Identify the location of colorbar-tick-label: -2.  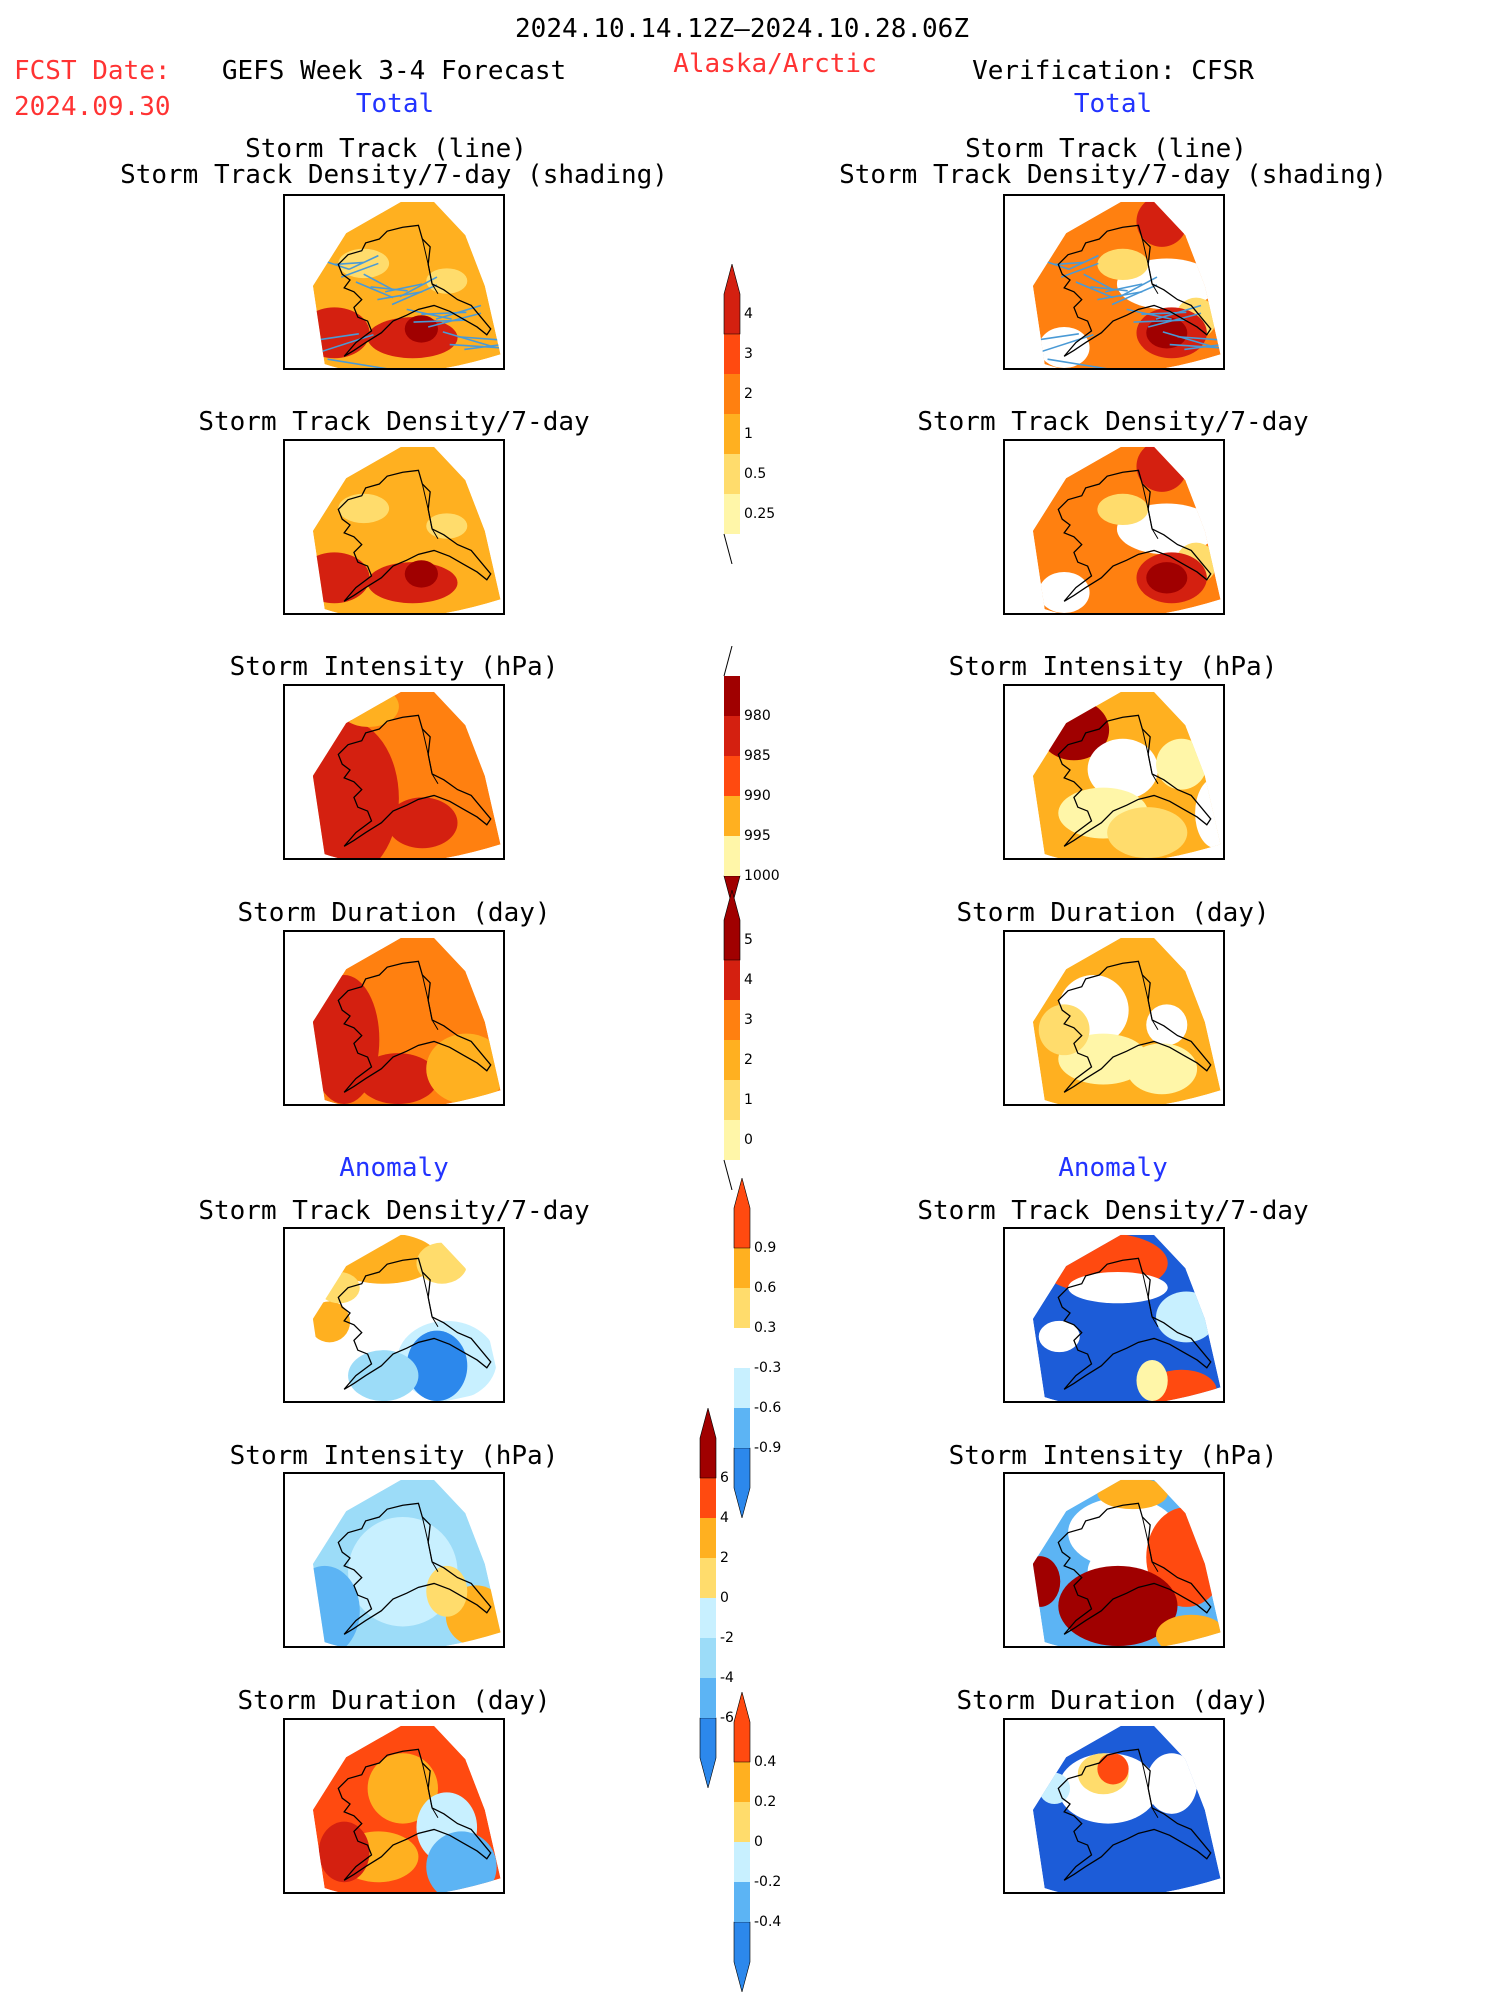
(727, 1638).